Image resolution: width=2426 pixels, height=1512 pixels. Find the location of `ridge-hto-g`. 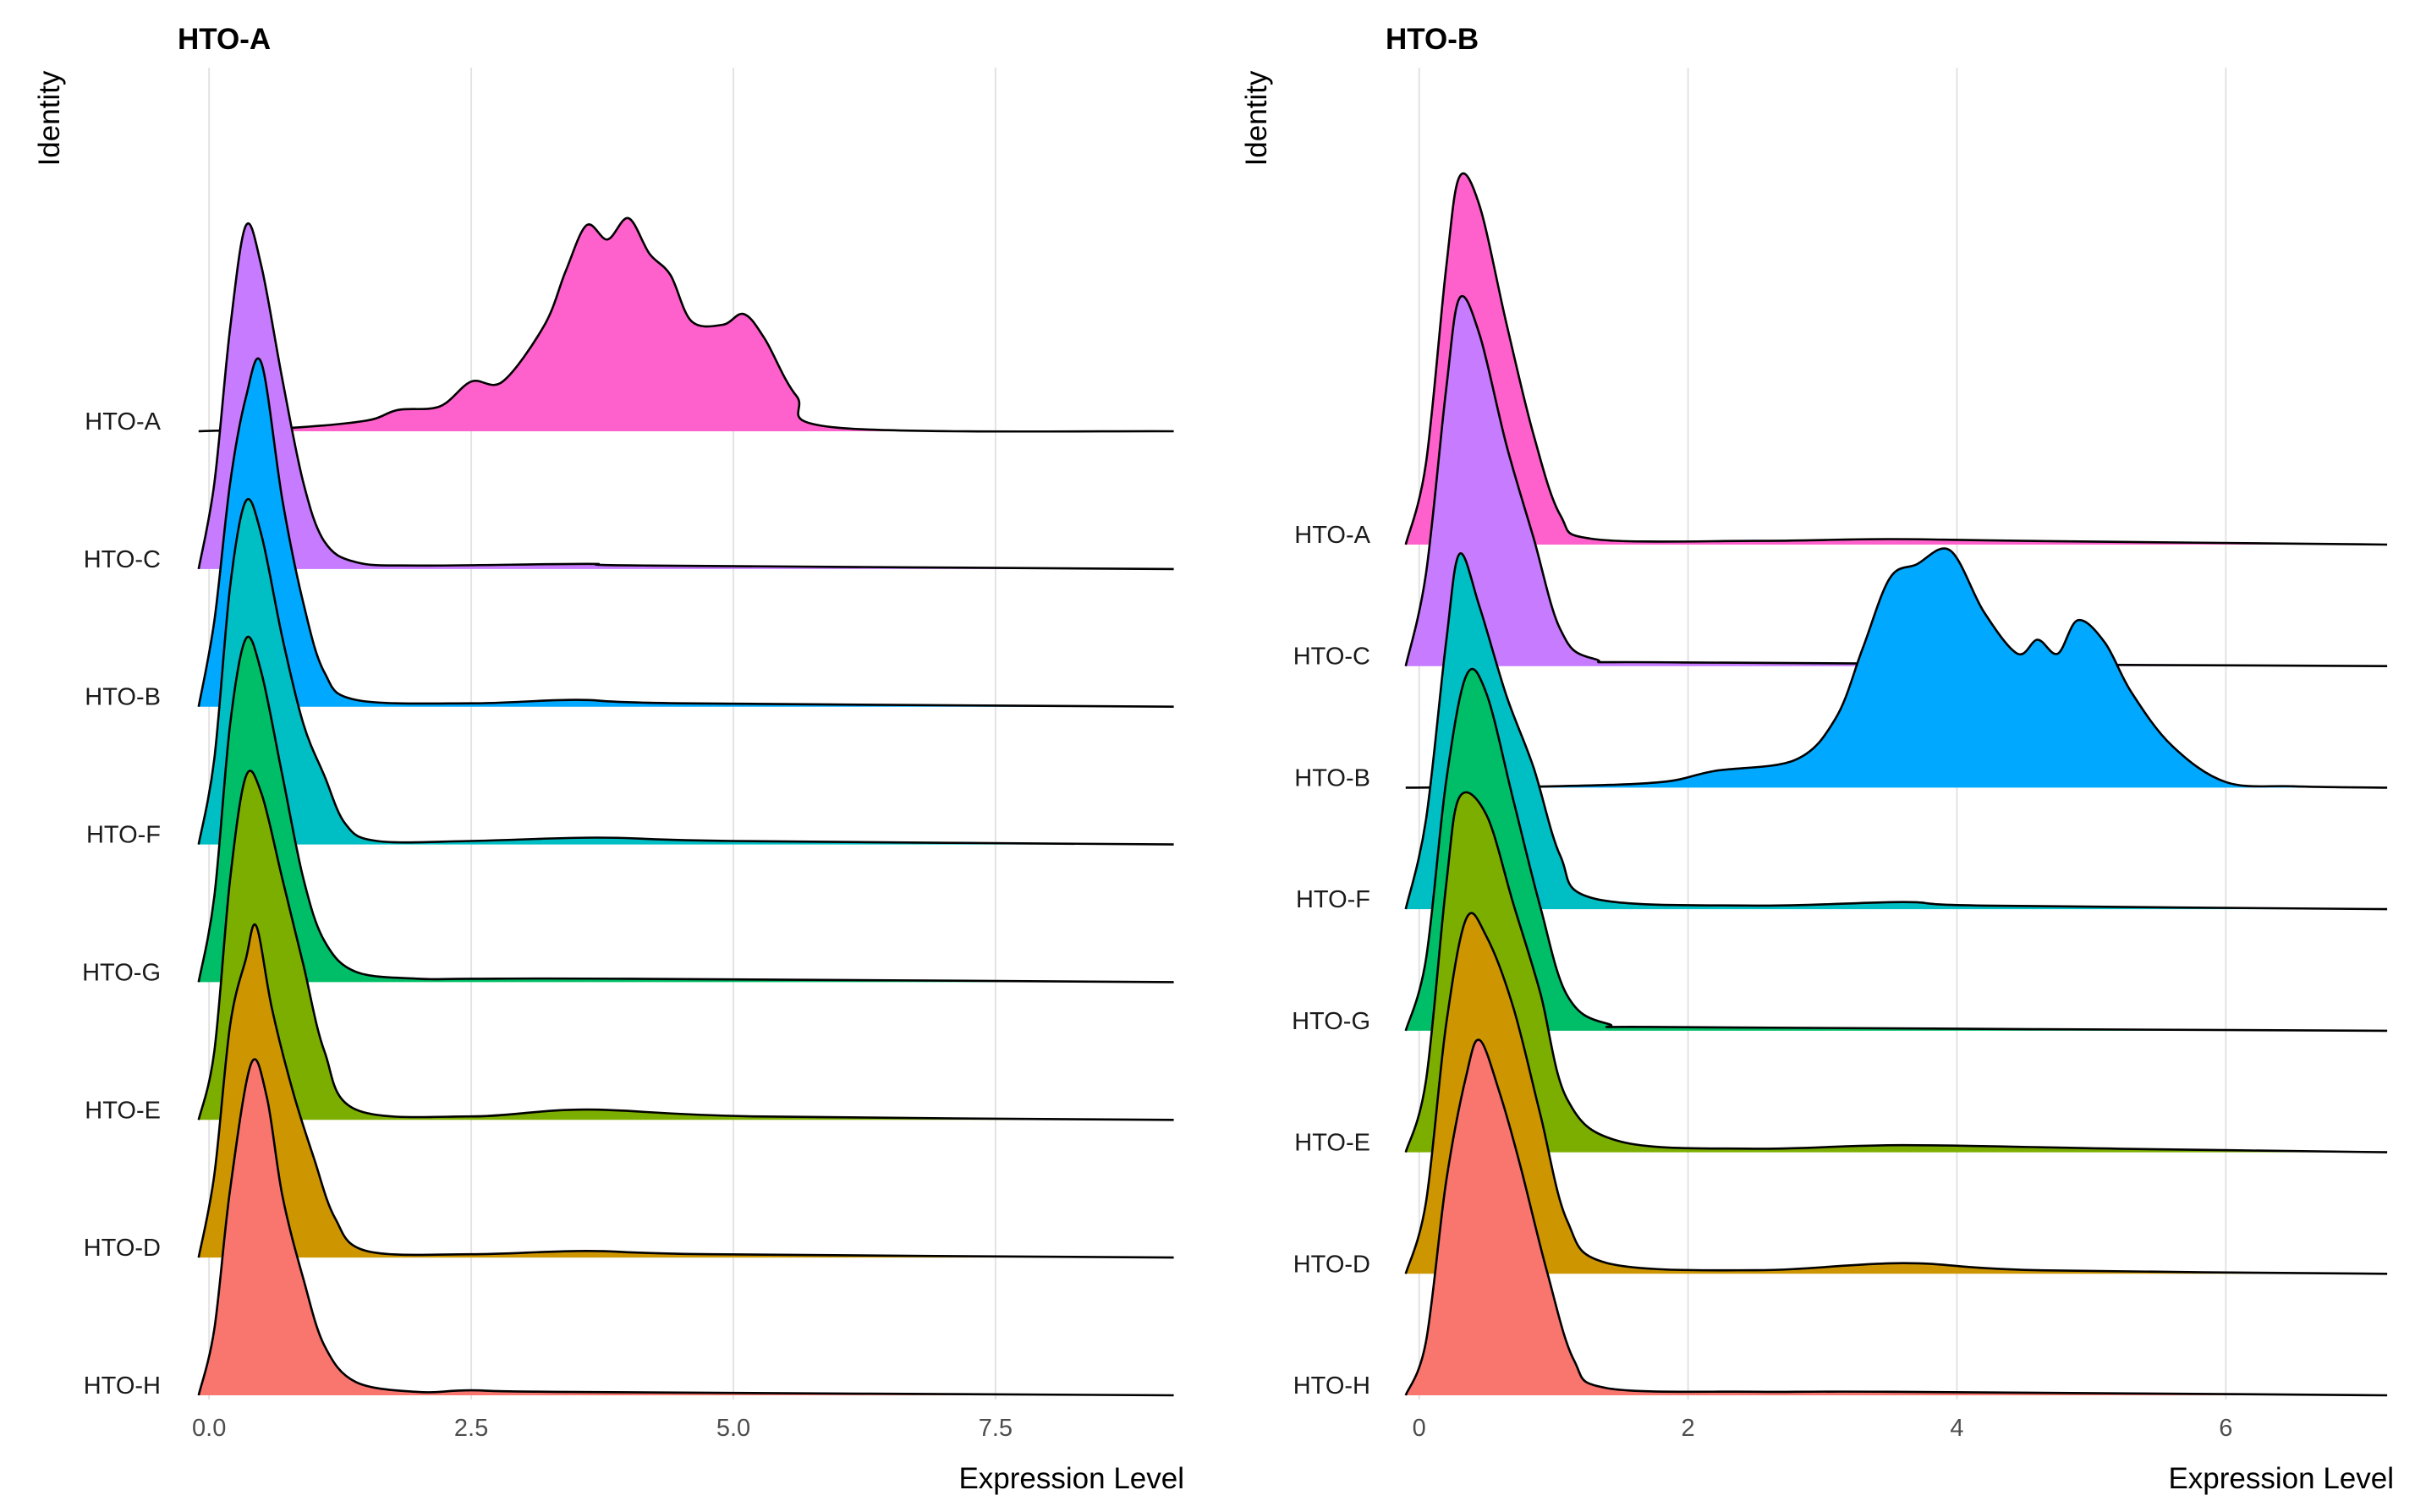

ridge-hto-g is located at coordinates (685, 809).